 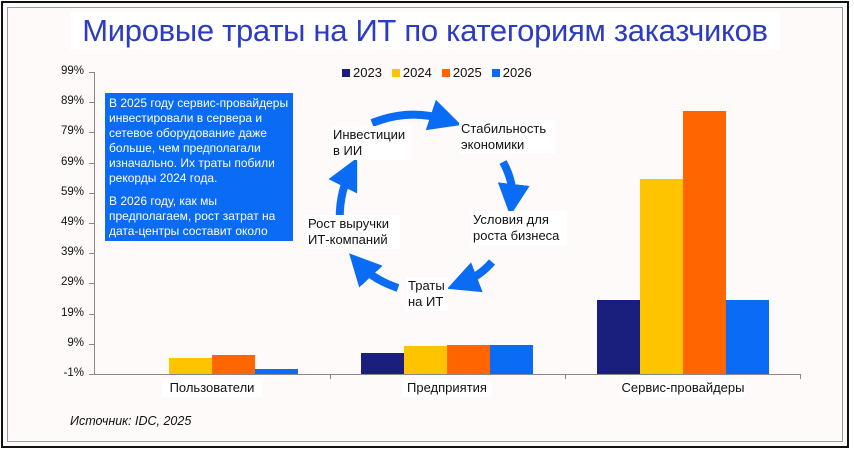 What do you see at coordinates (72, 131) in the screenshot?
I see `y-tick-label: 79%` at bounding box center [72, 131].